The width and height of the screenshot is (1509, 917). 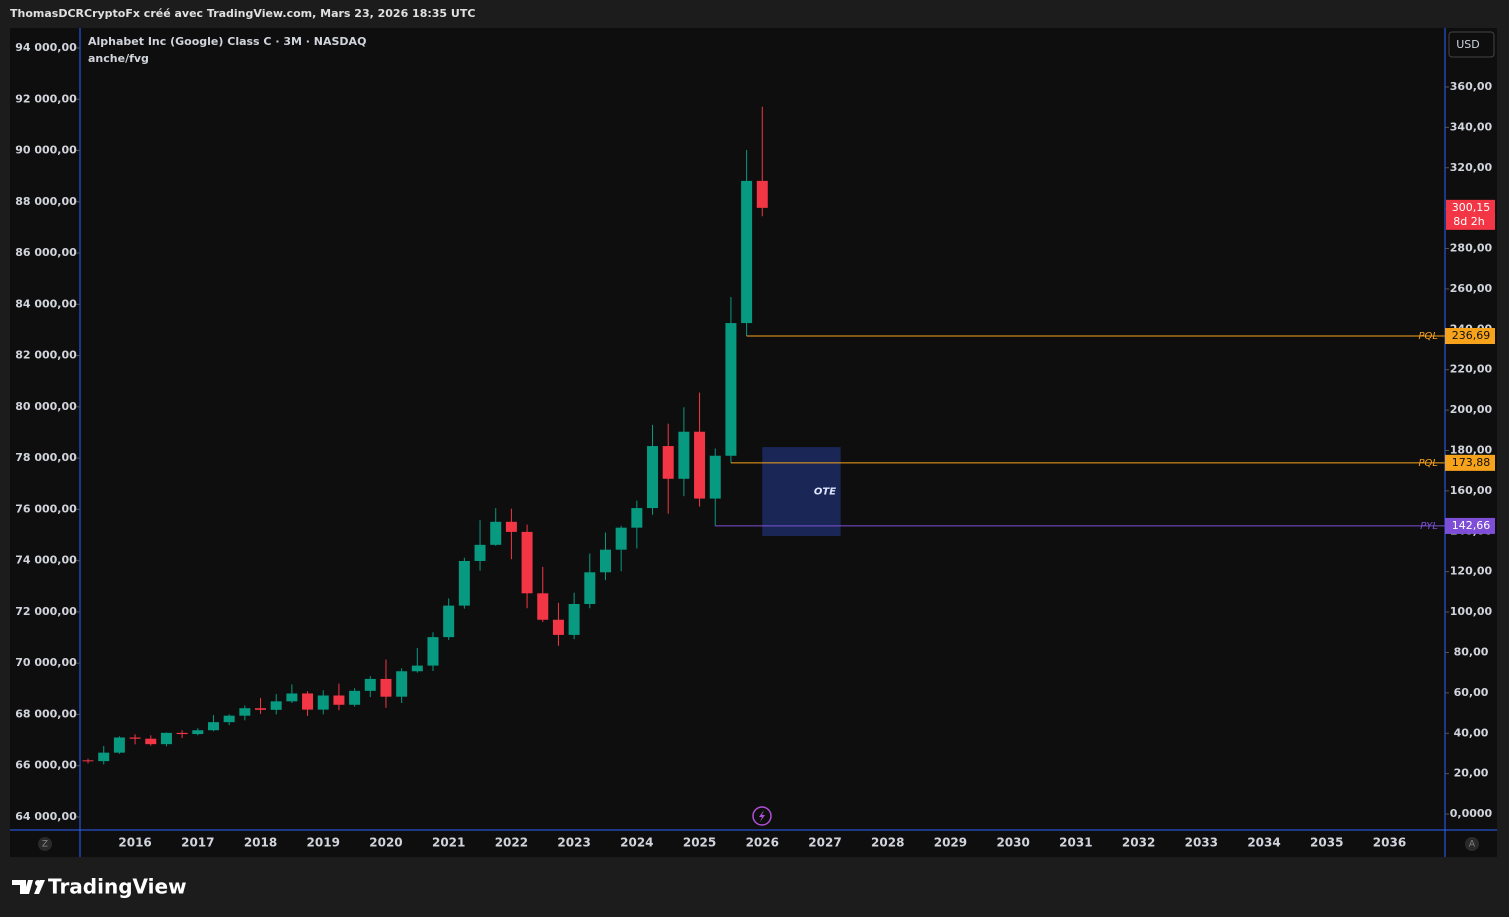 I want to click on y-tick-label: 100,00, so click(x=1471, y=611).